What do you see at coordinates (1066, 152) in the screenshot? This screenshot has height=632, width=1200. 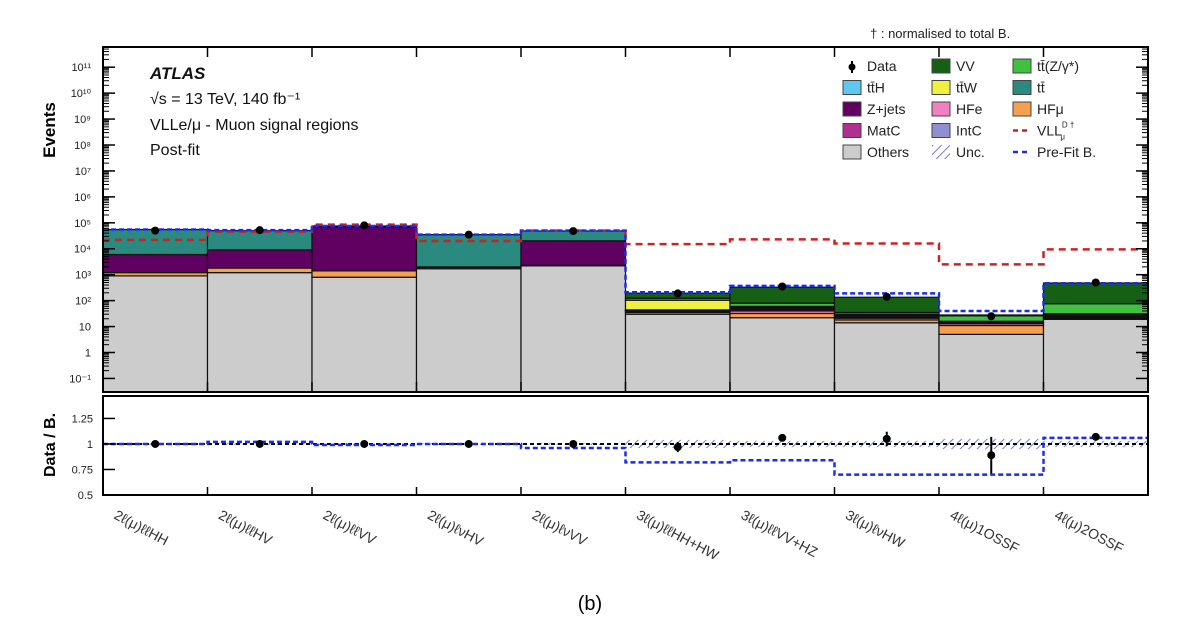 I see `legend-label: Pre-Fit B.` at bounding box center [1066, 152].